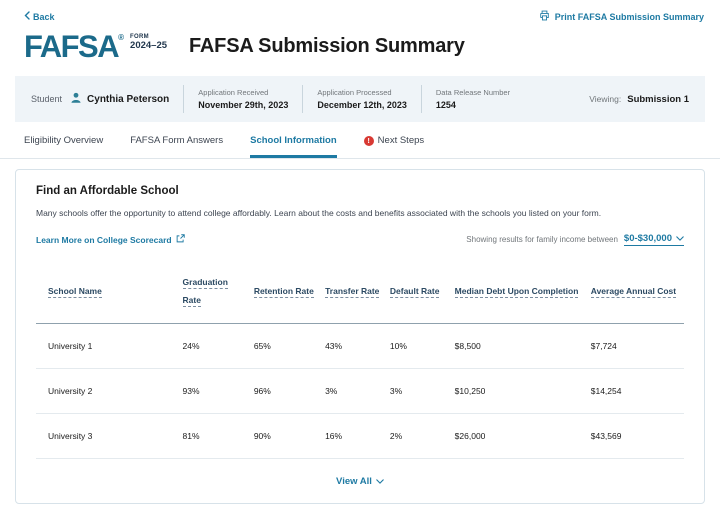  What do you see at coordinates (72, 46) in the screenshot?
I see `fafsa-logo-text: FAFSA` at bounding box center [72, 46].